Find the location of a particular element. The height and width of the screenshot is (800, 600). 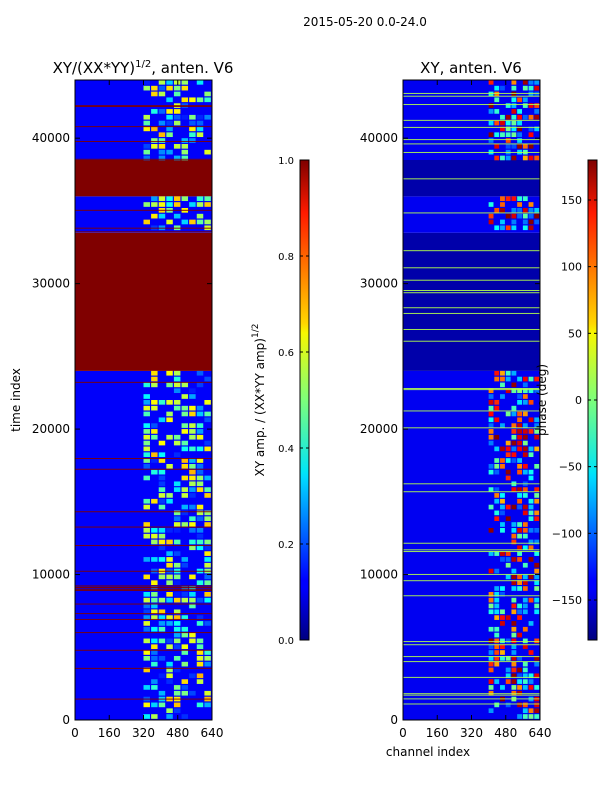

colorbar-tick-label: 0.2 is located at coordinates (286, 545).